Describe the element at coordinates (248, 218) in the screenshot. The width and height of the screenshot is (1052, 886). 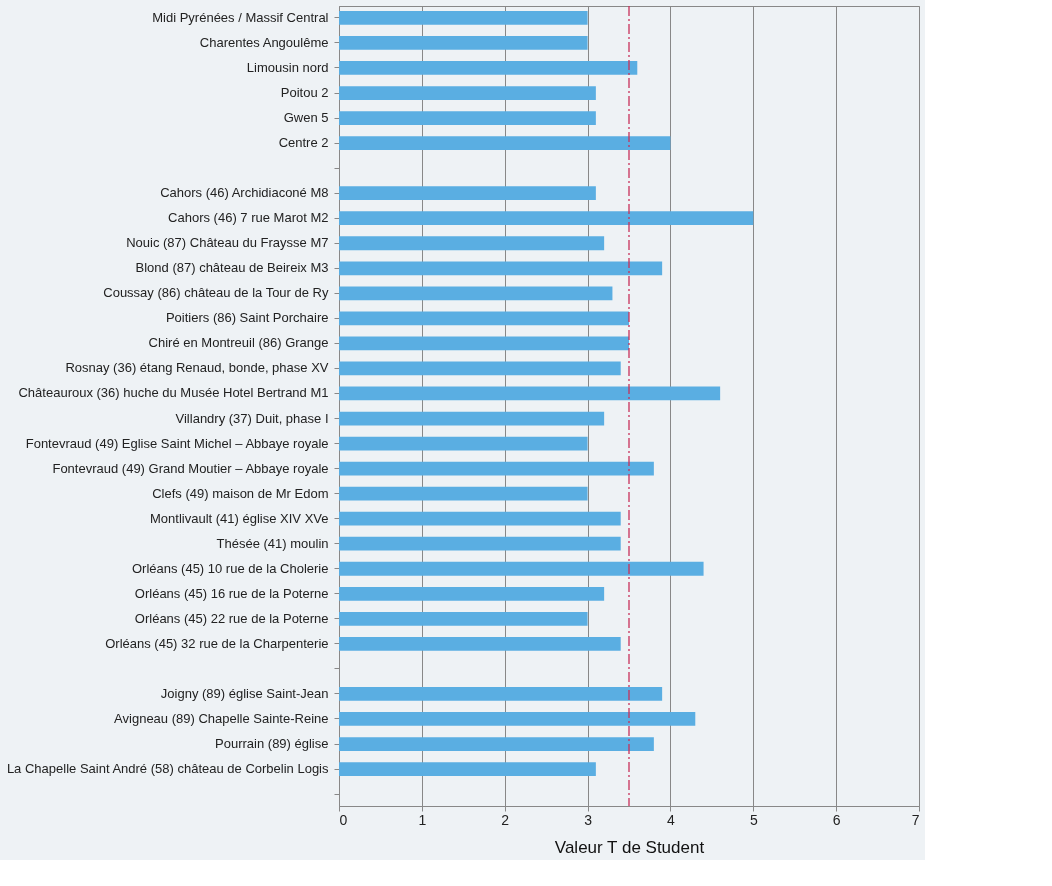
I see `y-tick-label: Cahors (46) 7 rue Marot M2` at that location.